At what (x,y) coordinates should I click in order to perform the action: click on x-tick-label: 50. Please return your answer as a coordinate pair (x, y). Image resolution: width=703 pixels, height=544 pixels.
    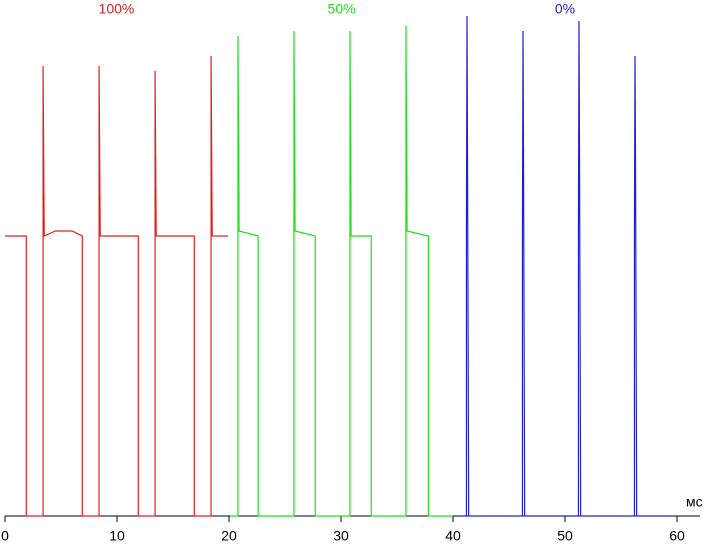
    Looking at the image, I should click on (565, 536).